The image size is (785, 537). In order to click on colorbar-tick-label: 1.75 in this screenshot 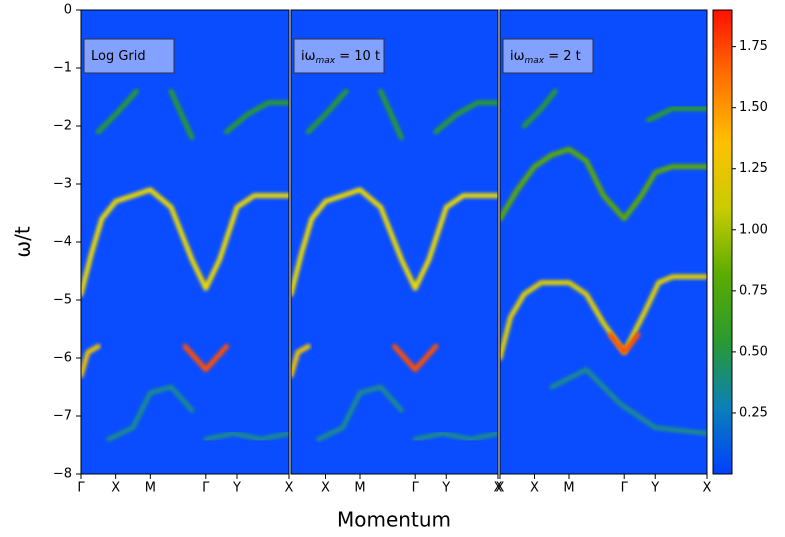, I will do `click(753, 46)`.